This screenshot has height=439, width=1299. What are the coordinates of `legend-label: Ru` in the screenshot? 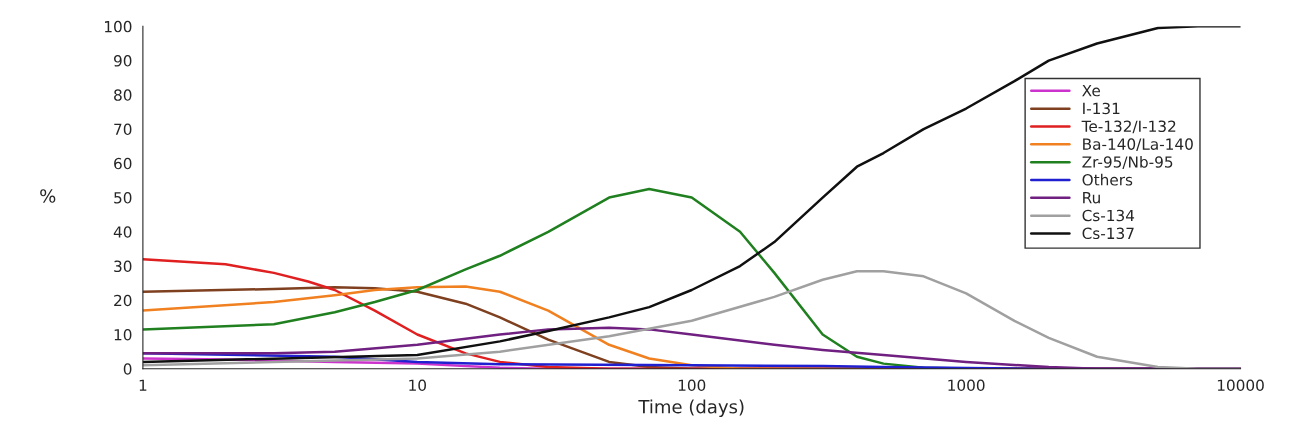 It's located at (1091, 198).